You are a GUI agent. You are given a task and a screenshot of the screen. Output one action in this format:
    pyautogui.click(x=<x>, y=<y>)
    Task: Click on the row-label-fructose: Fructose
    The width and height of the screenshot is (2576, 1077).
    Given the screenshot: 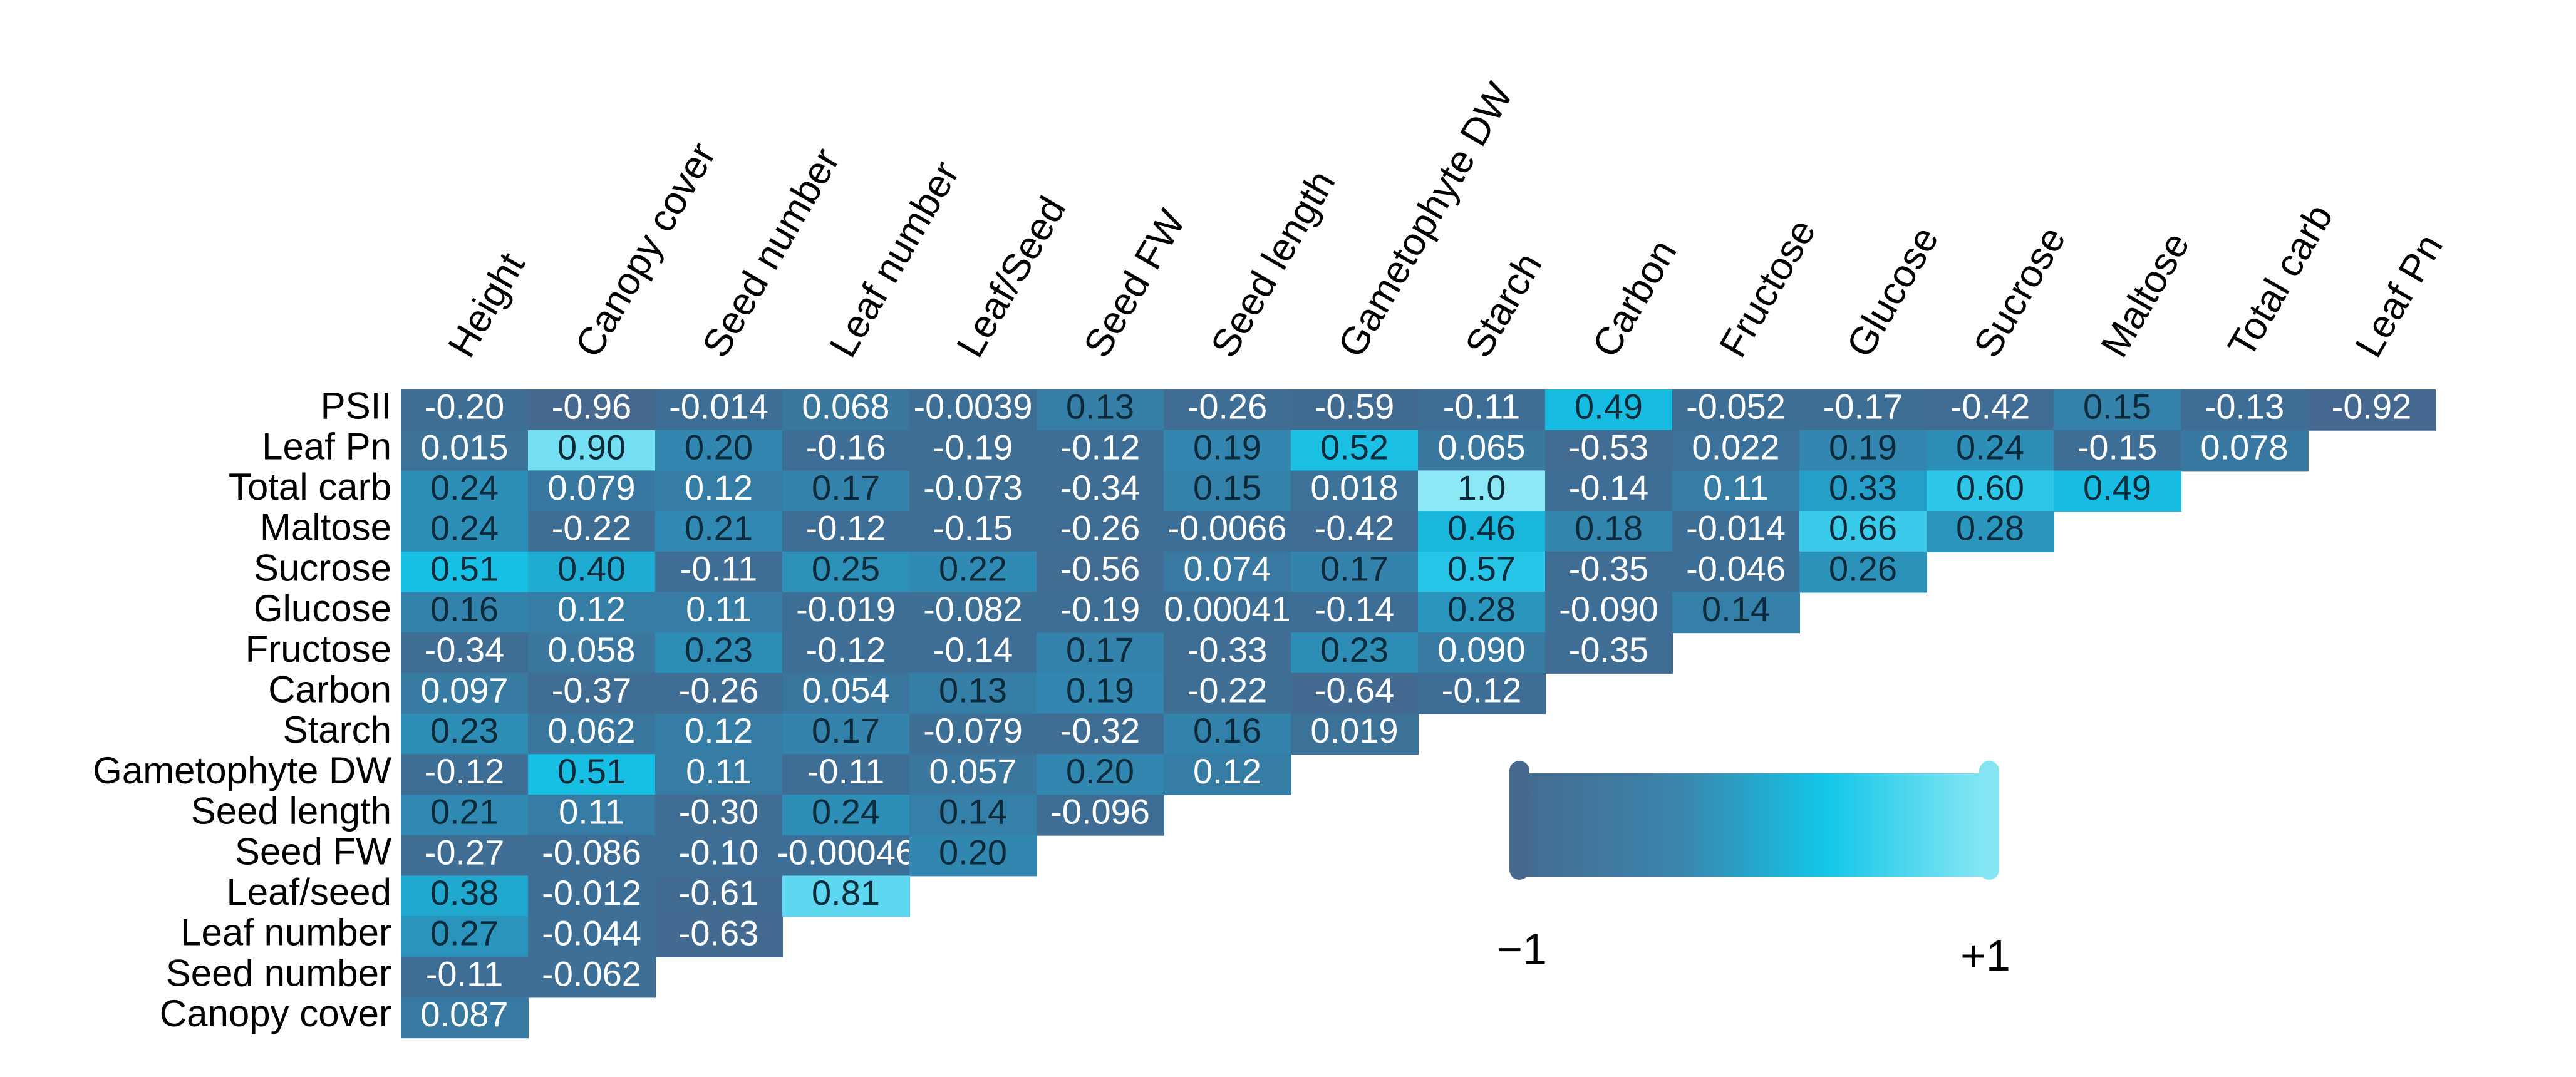 What is the action you would take?
    pyautogui.click(x=318, y=649)
    